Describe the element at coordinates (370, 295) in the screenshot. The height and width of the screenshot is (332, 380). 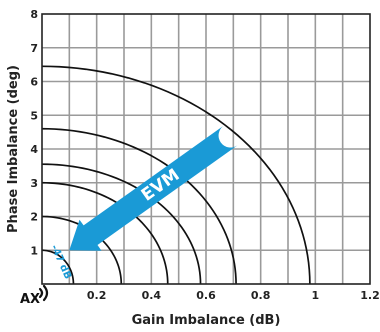
I see `x-tick-label: 1.2` at that location.